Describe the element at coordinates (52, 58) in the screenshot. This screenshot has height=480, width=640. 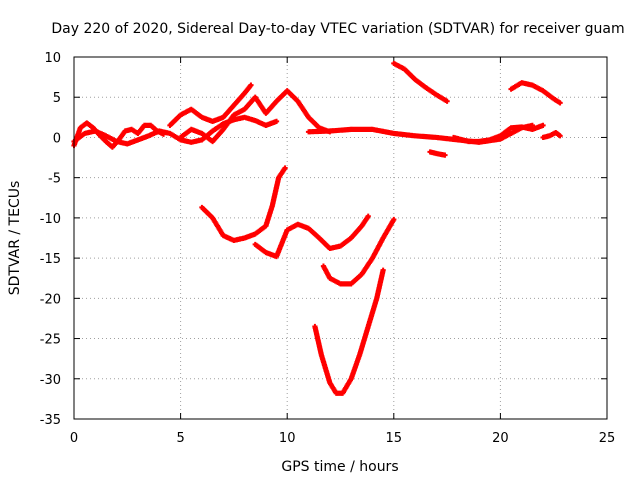
I see `y-tick-label: 10` at that location.